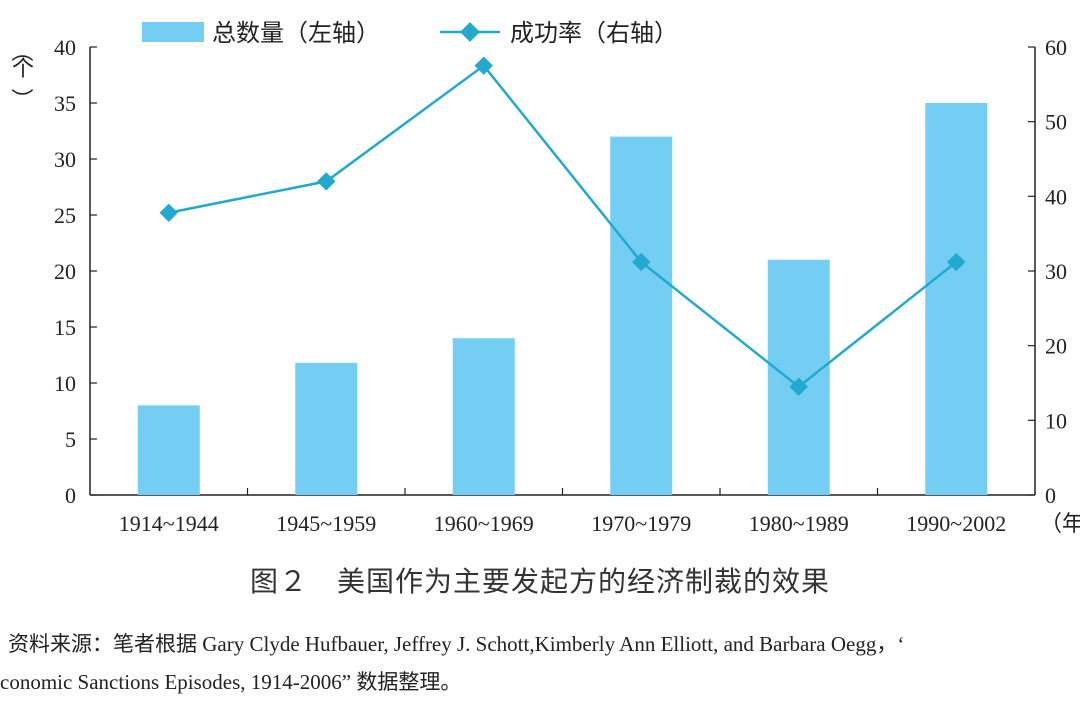 This screenshot has height=712, width=1080. What do you see at coordinates (70, 439) in the screenshot?
I see `y-left-tick-label: 5` at bounding box center [70, 439].